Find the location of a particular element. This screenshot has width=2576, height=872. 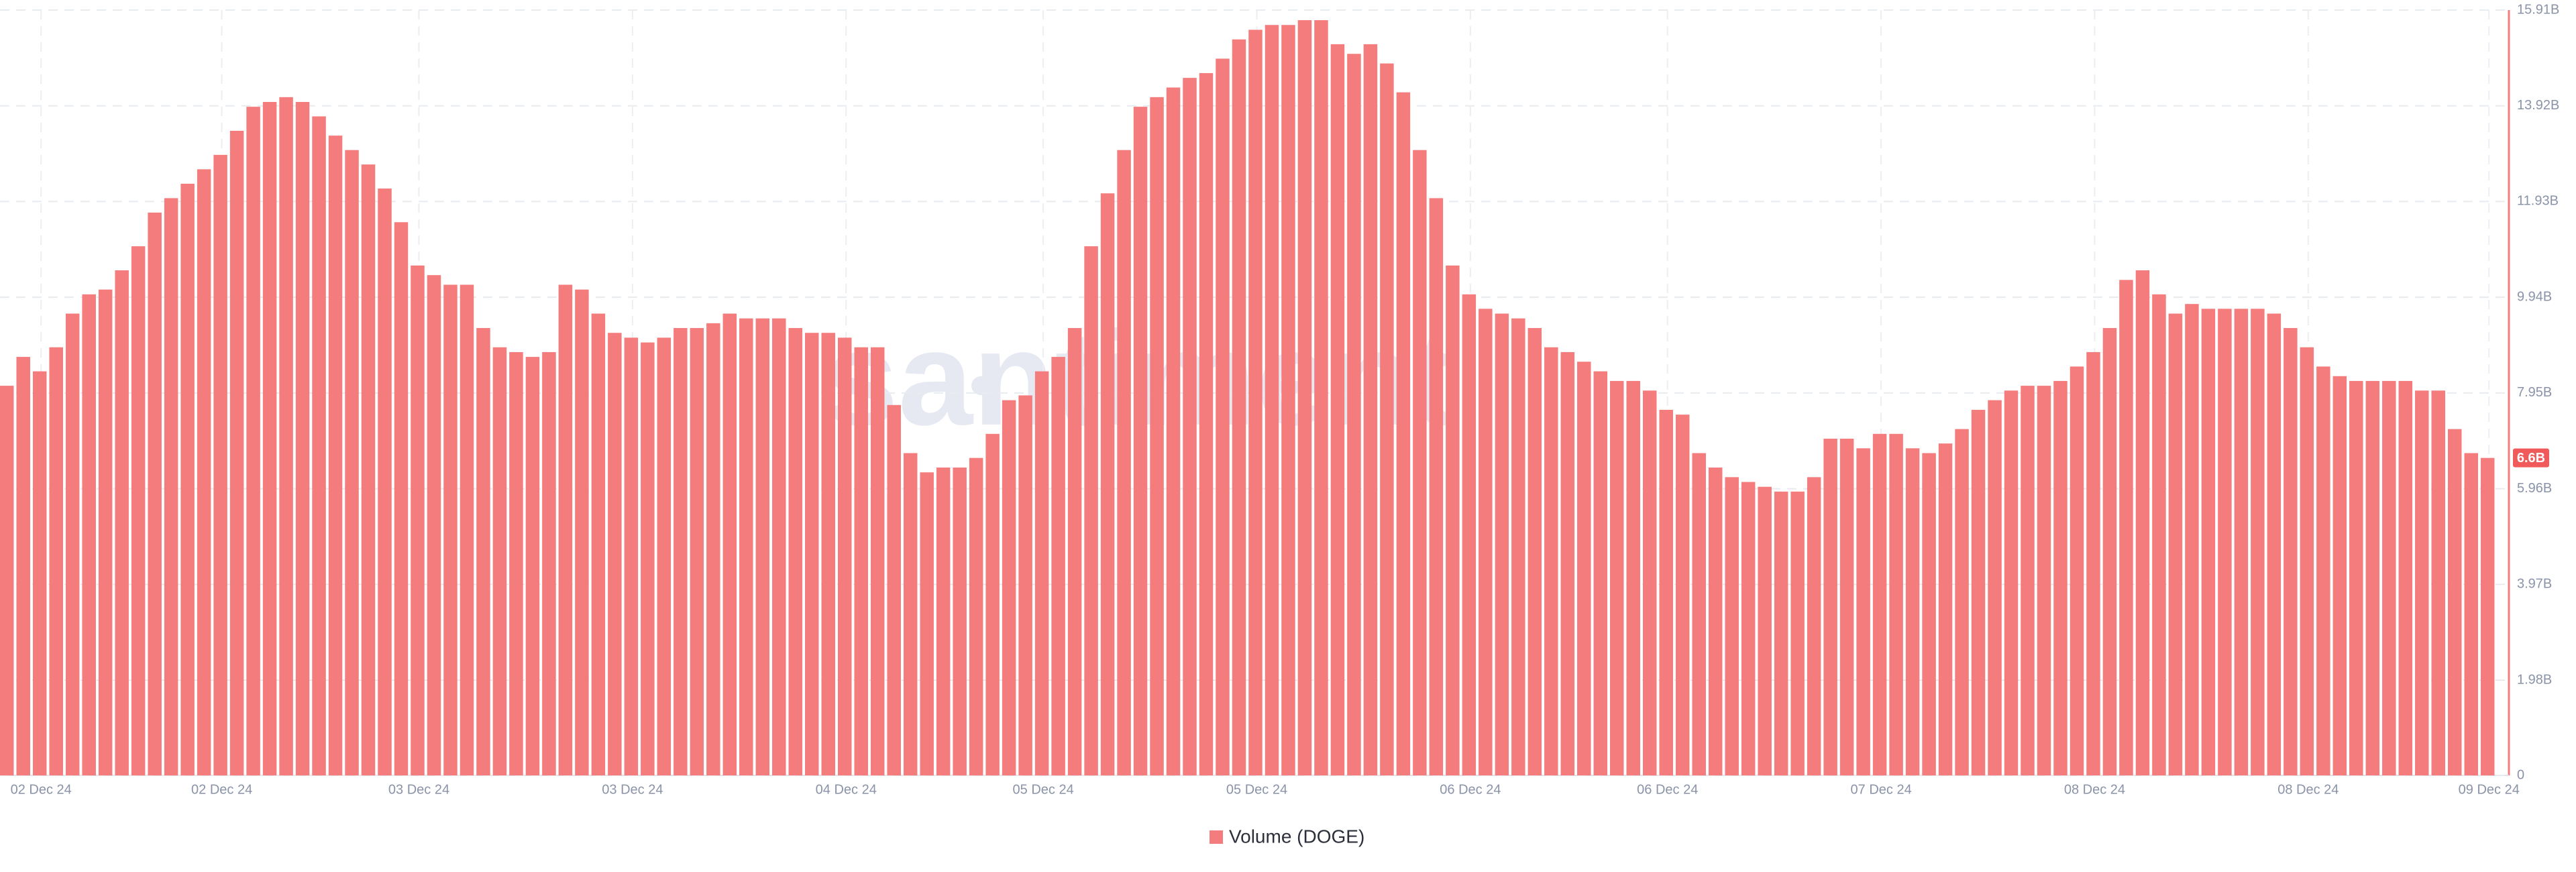

y-tick-label: 0 is located at coordinates (2520, 774).